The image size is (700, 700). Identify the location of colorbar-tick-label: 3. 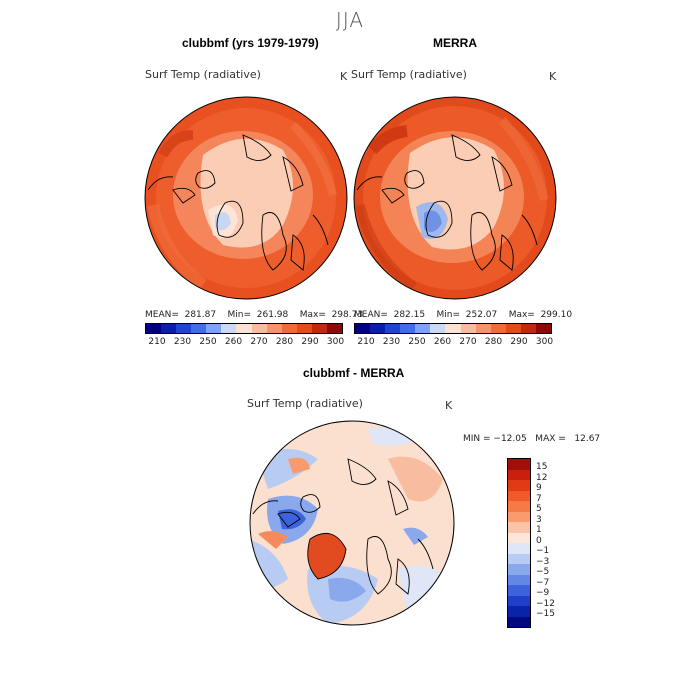
(539, 519).